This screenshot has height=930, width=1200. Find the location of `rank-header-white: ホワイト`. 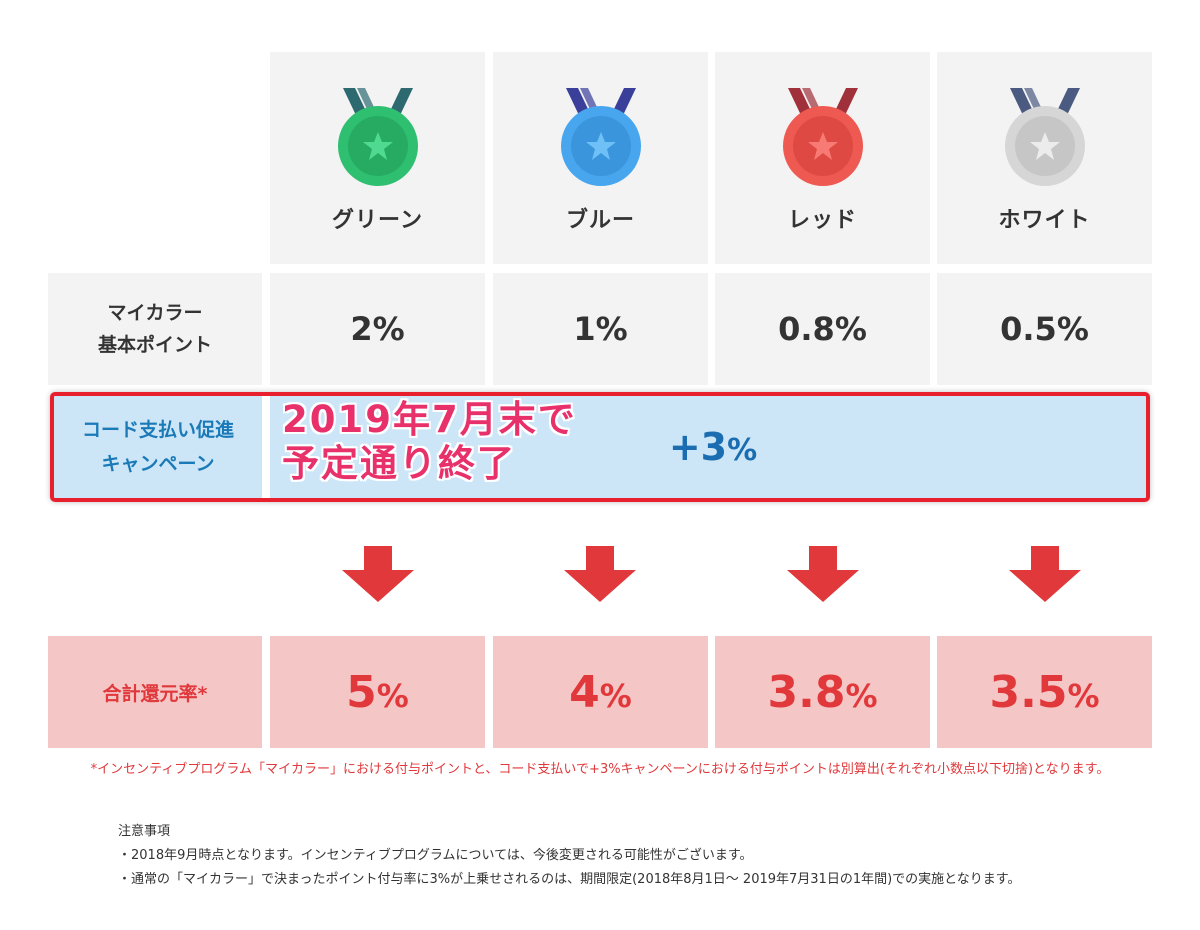

rank-header-white: ホワイト is located at coordinates (1044, 158).